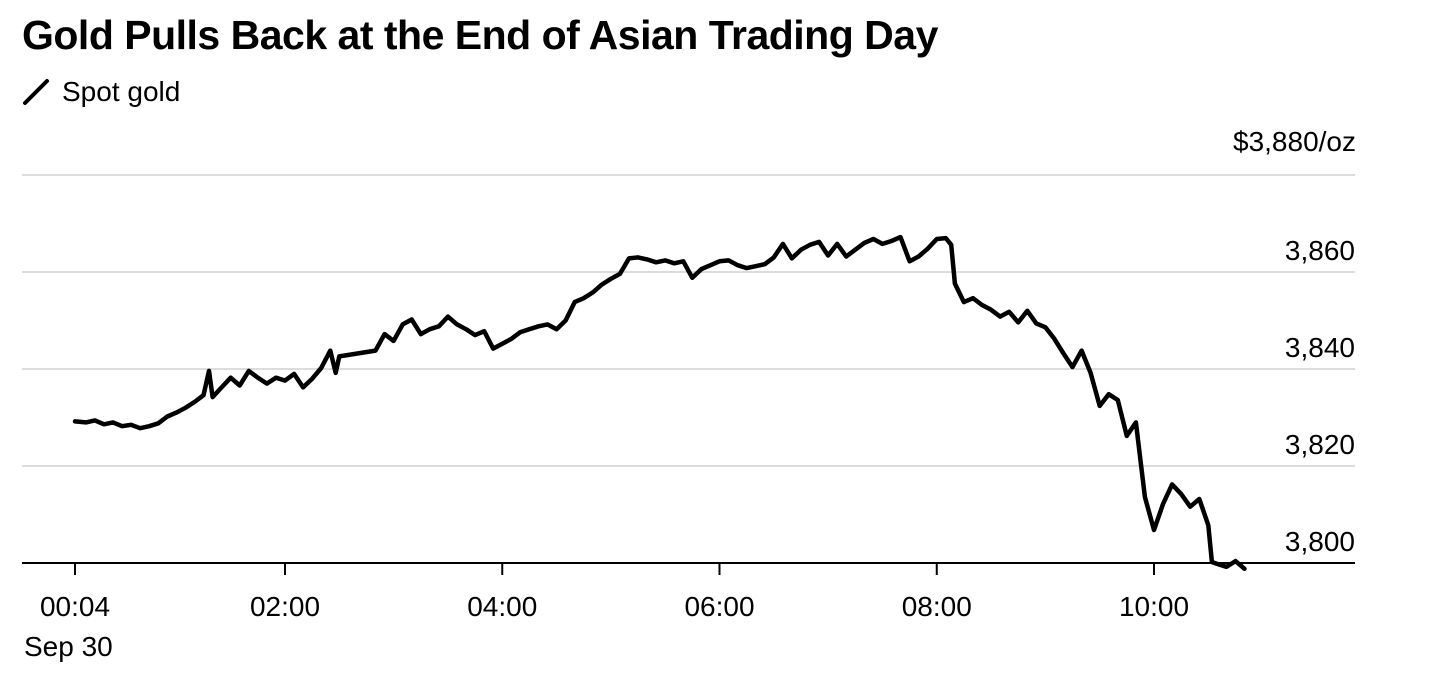 This screenshot has width=1452, height=678. Describe the element at coordinates (1154, 606) in the screenshot. I see `x-tick-label-5: 10:00` at that location.